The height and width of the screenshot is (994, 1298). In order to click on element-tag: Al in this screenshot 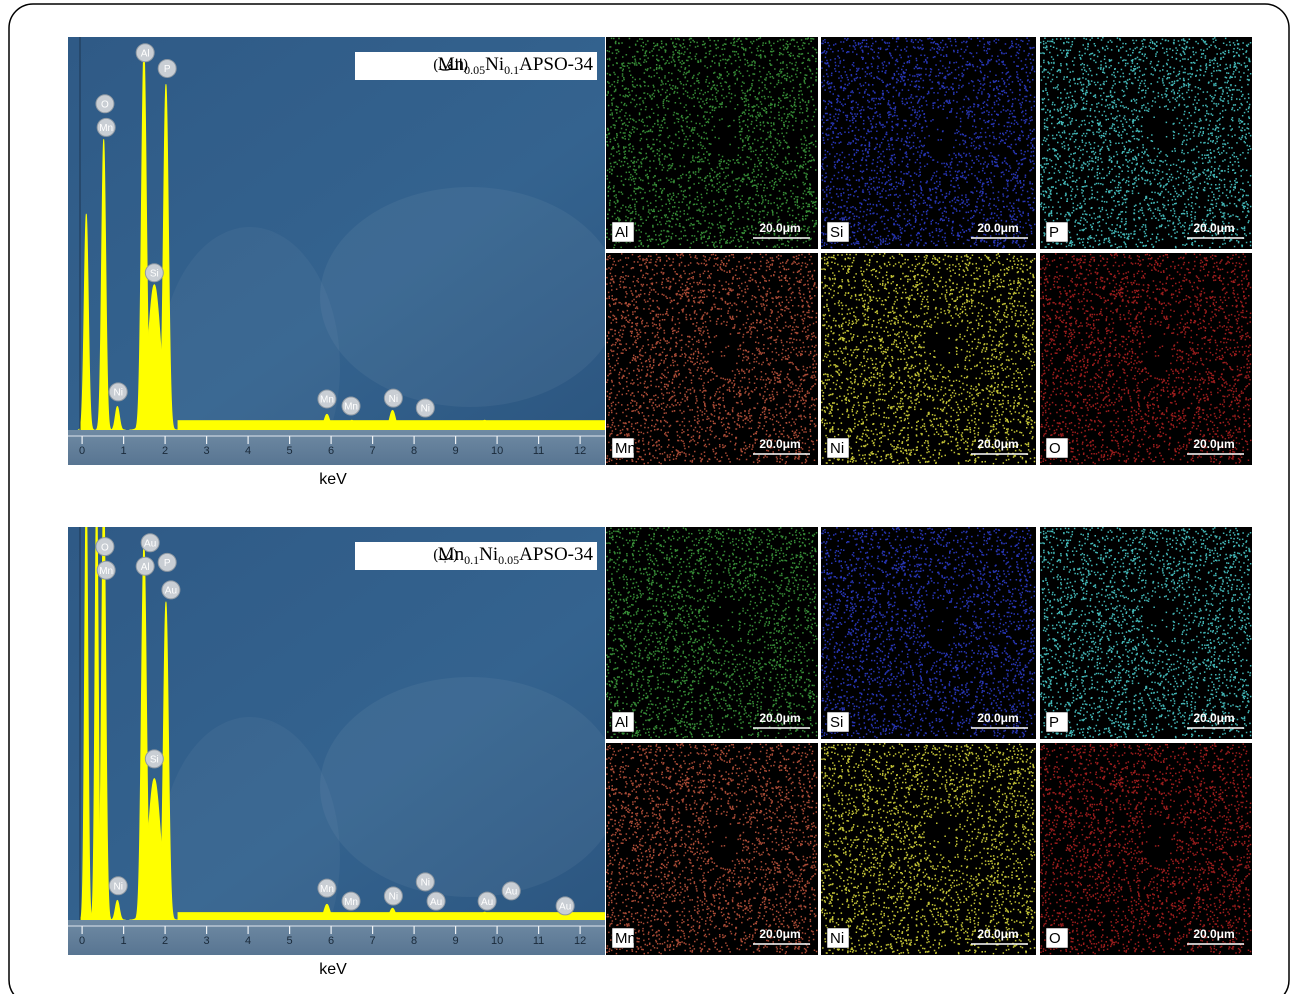, I will do `click(621, 232)`.